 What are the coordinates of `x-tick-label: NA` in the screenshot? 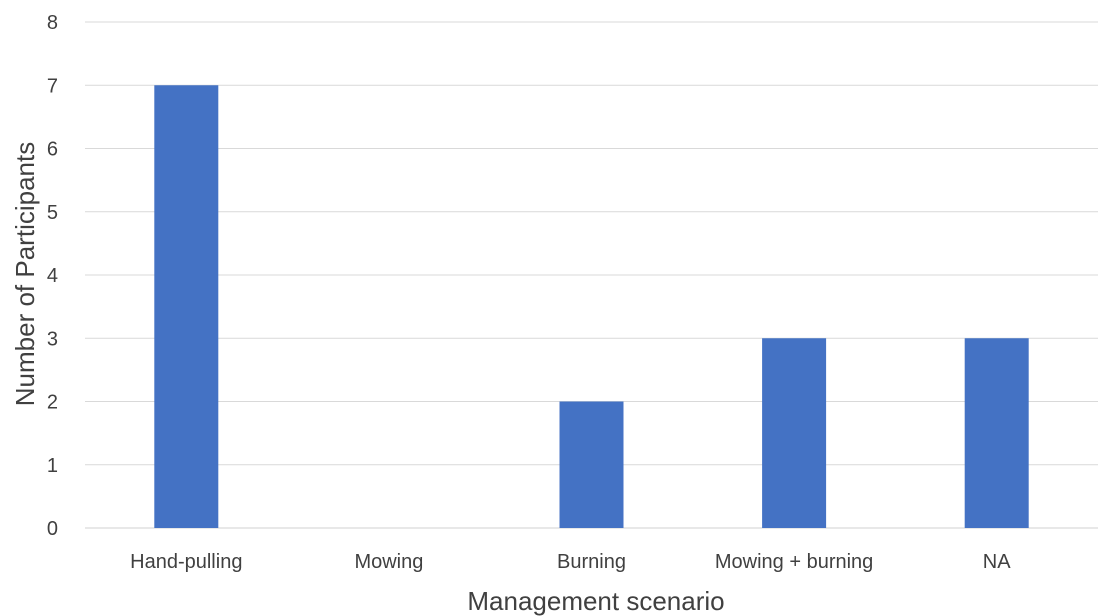 It's located at (997, 562).